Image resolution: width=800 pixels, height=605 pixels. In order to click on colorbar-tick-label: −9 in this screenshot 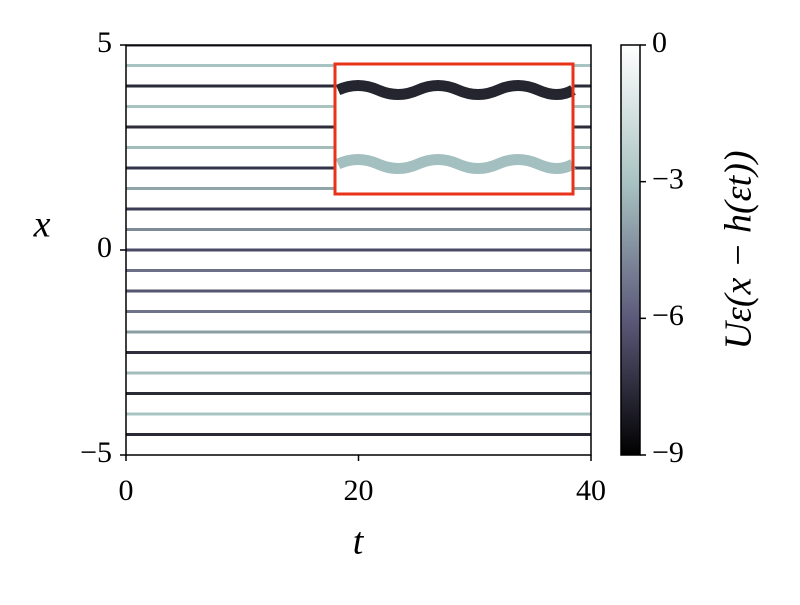, I will do `click(668, 452)`.